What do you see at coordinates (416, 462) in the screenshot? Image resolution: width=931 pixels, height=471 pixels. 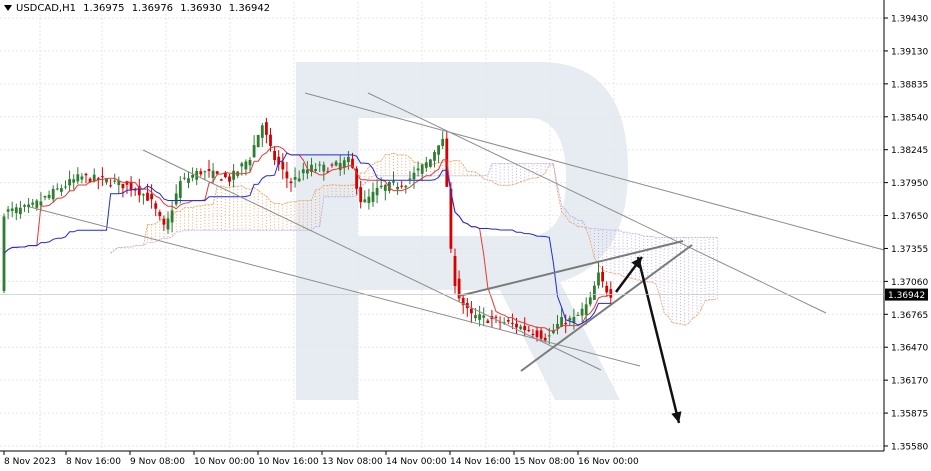 I see `time-tick-label: 14 Nov 00:00` at bounding box center [416, 462].